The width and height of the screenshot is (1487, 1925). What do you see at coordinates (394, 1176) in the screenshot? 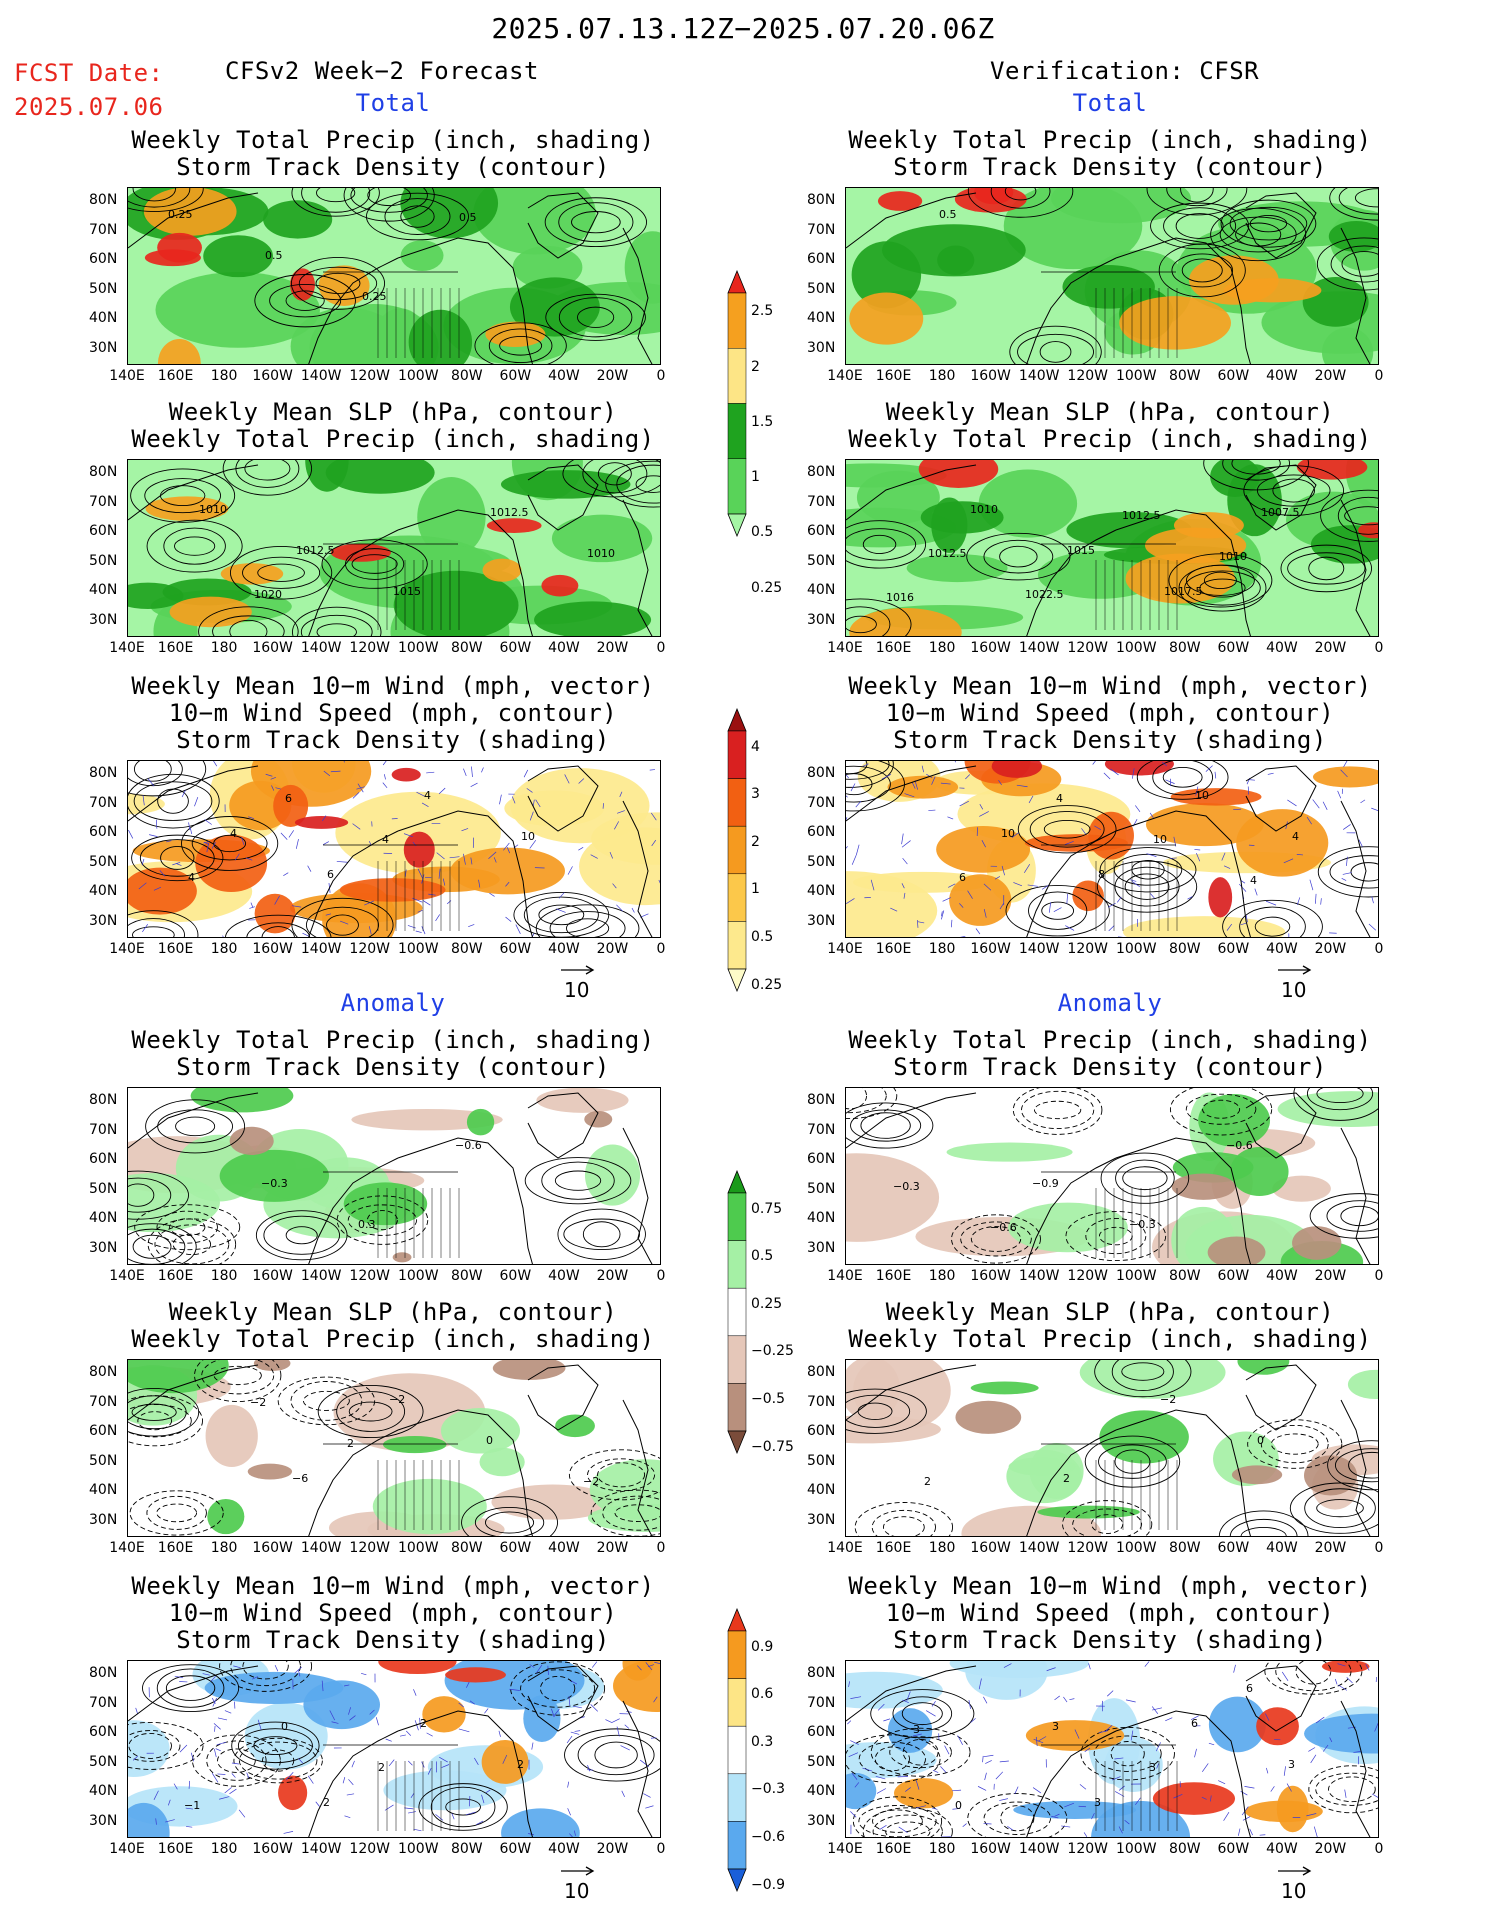
I see `map-panel-forecast-anom-precip: −0.3 0.3 −0.6` at bounding box center [394, 1176].